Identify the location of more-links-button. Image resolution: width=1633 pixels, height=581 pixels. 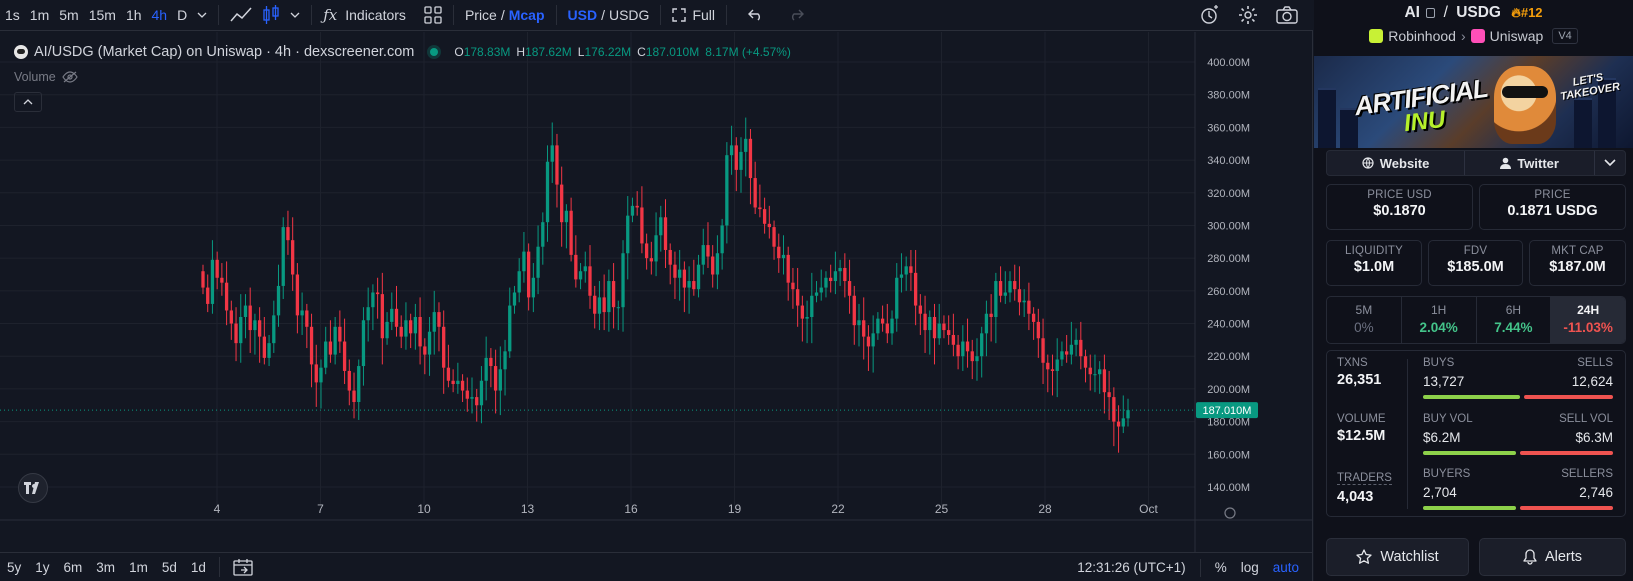
(1610, 163).